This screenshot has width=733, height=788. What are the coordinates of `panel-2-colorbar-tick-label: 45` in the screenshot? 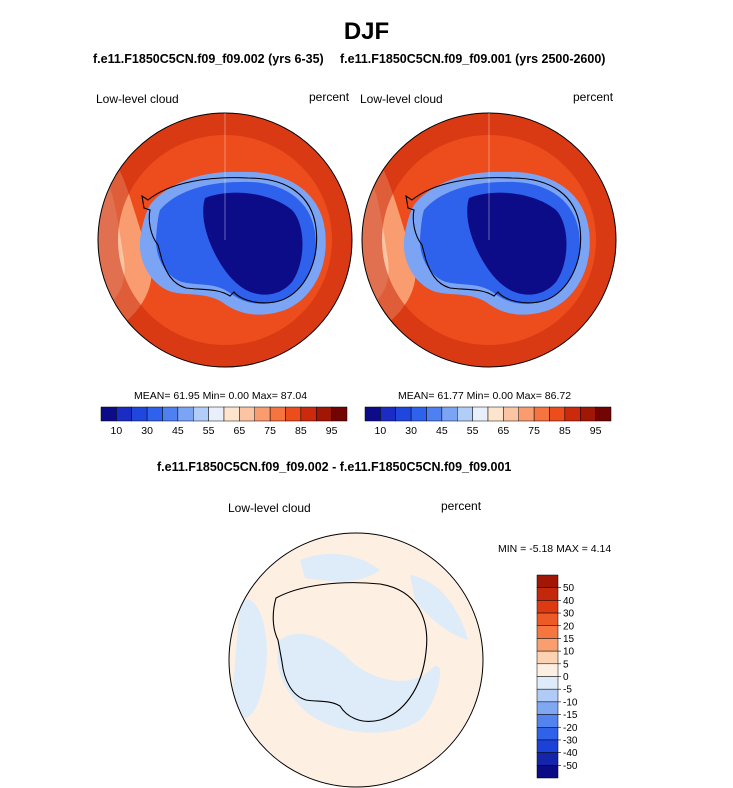 It's located at (442, 431).